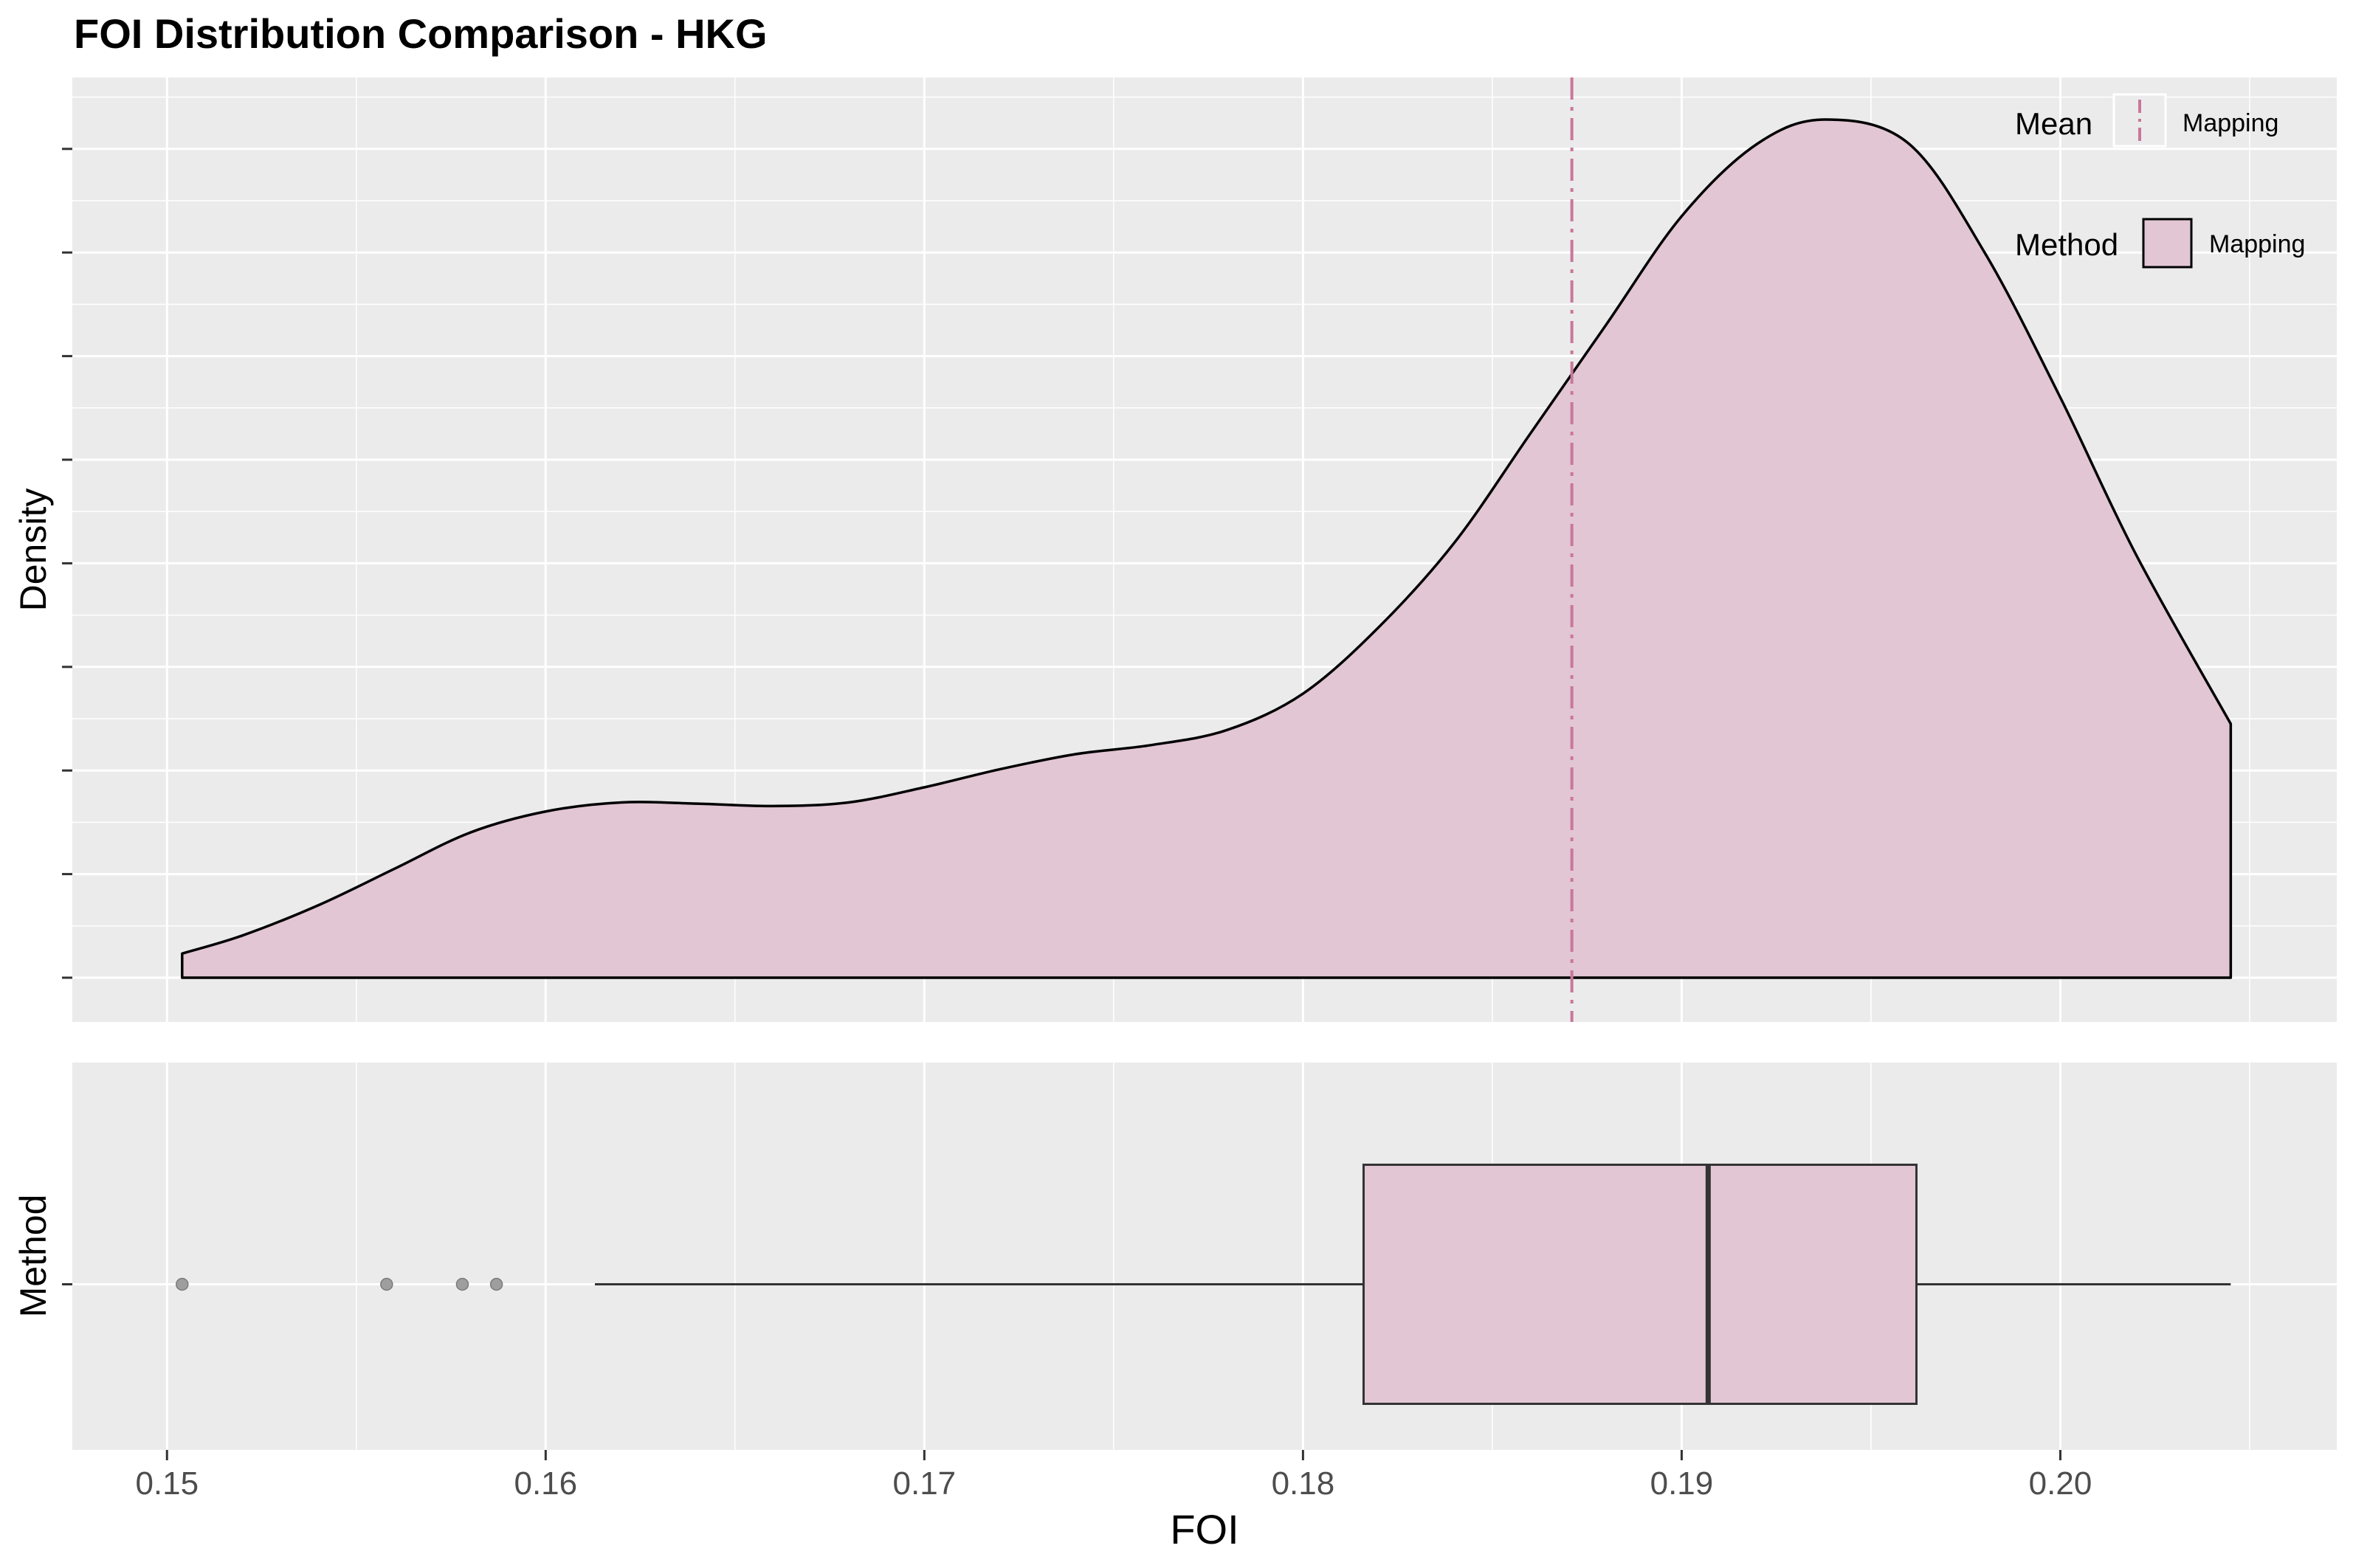 The height and width of the screenshot is (1568, 2353). What do you see at coordinates (2257, 244) in the screenshot?
I see `legend-method-label: Mapping` at bounding box center [2257, 244].